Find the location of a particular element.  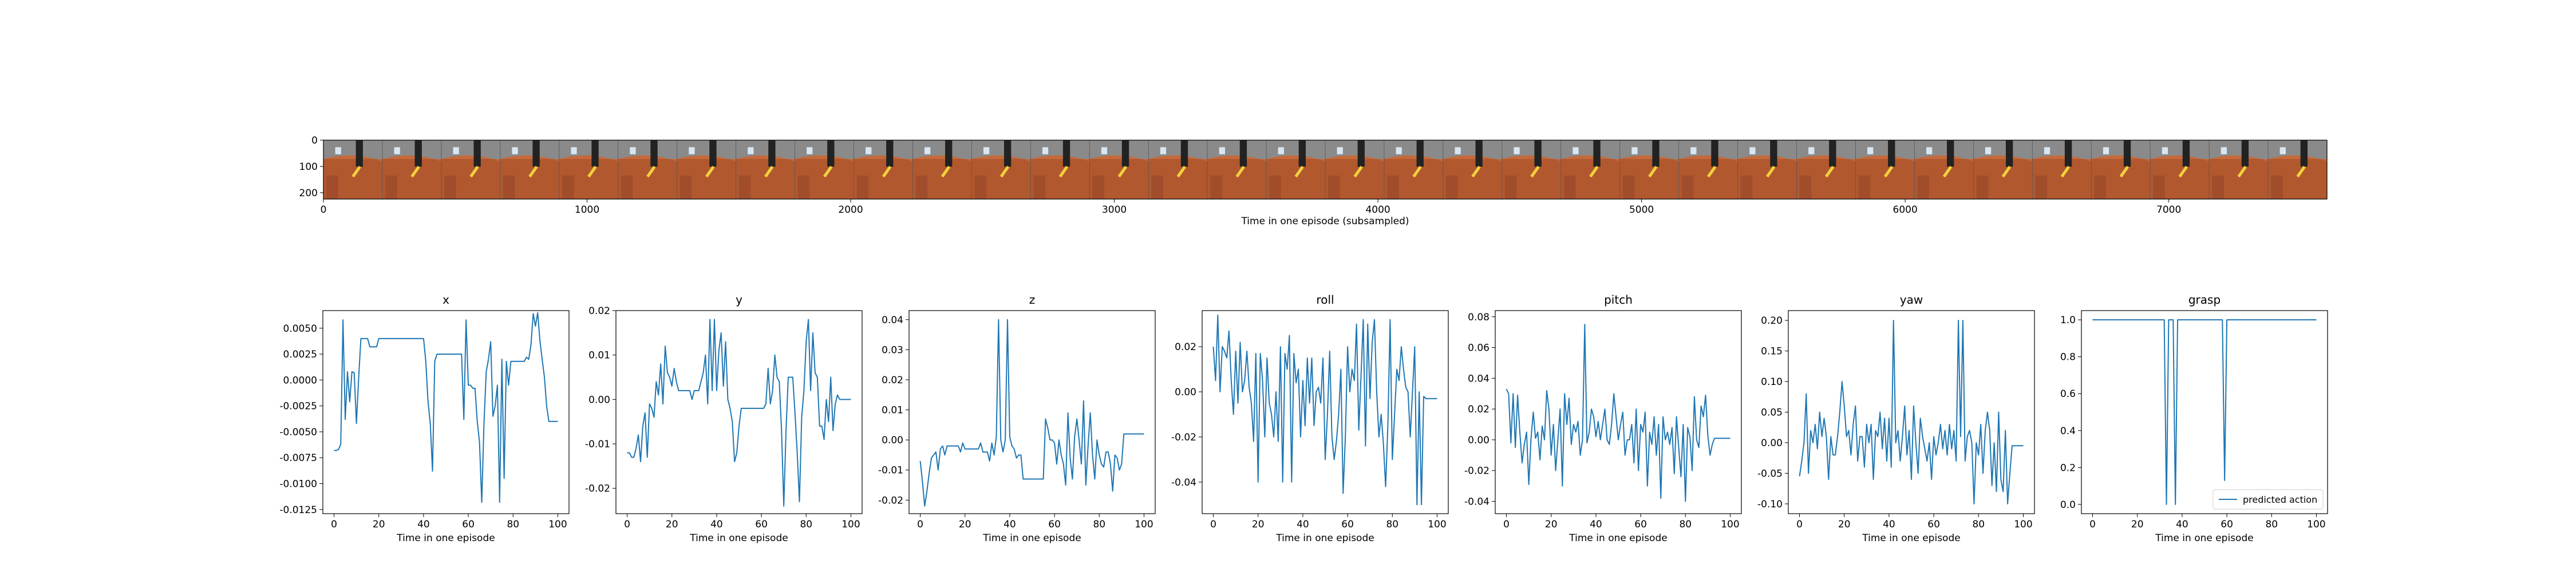

chart-title: yaw is located at coordinates (1911, 300).